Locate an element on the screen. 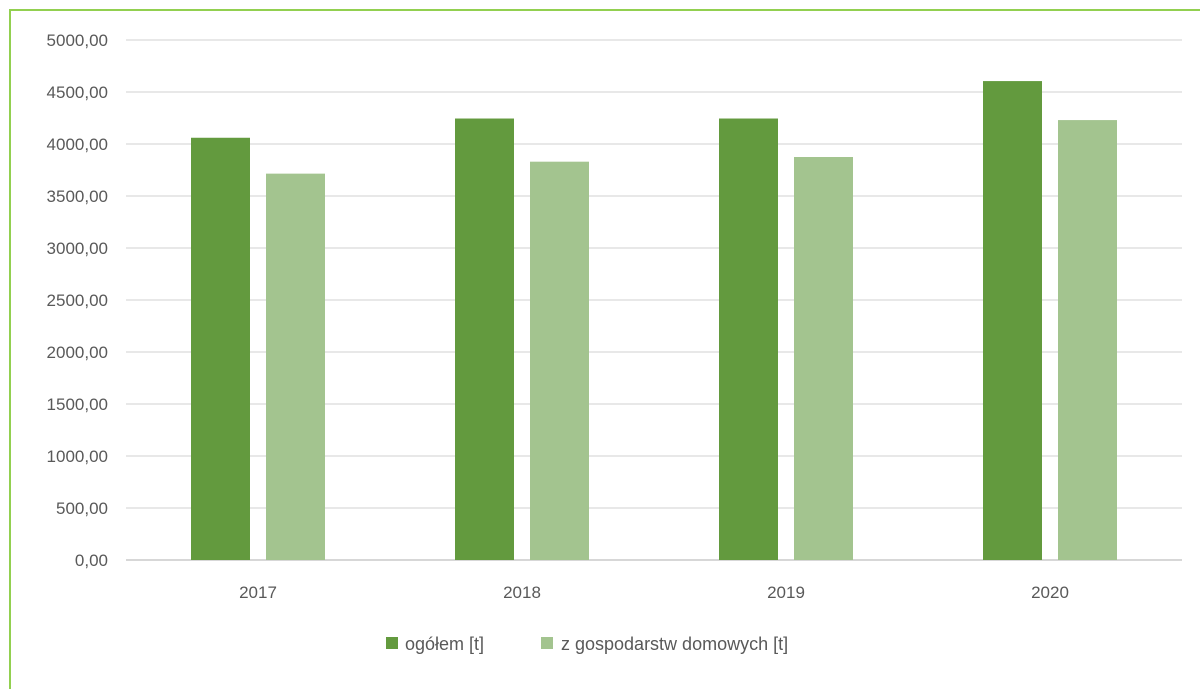 Image resolution: width=1200 pixels, height=689 pixels. legend-label: ogółem [t] is located at coordinates (444, 644).